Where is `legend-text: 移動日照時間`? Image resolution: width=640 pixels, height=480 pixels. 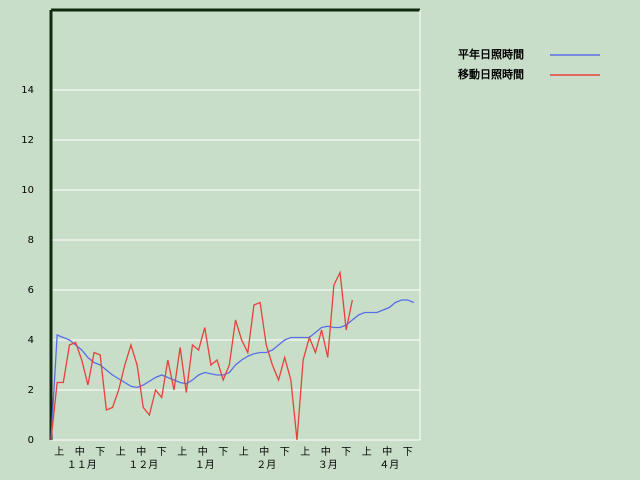
legend-text: 移動日照時間 is located at coordinates (491, 74).